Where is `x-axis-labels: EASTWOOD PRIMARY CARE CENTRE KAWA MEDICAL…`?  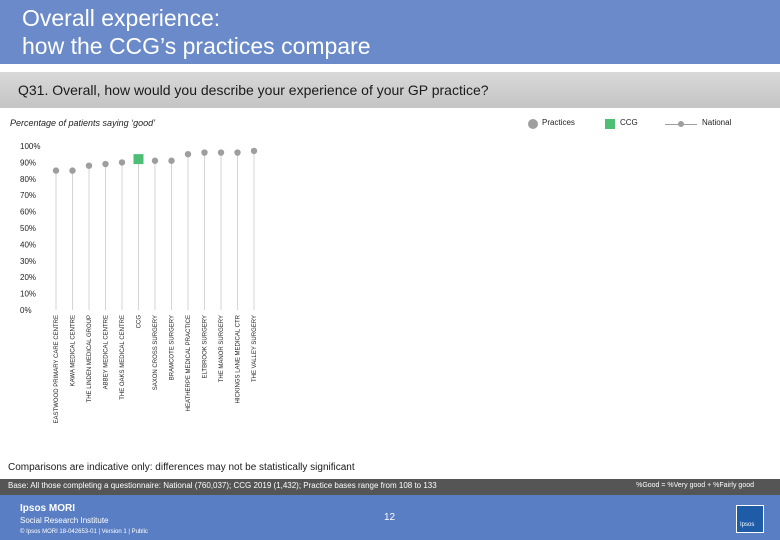 x-axis-labels: EASTWOOD PRIMARY CARE CENTRE KAWA MEDICAL… is located at coordinates (156, 368).